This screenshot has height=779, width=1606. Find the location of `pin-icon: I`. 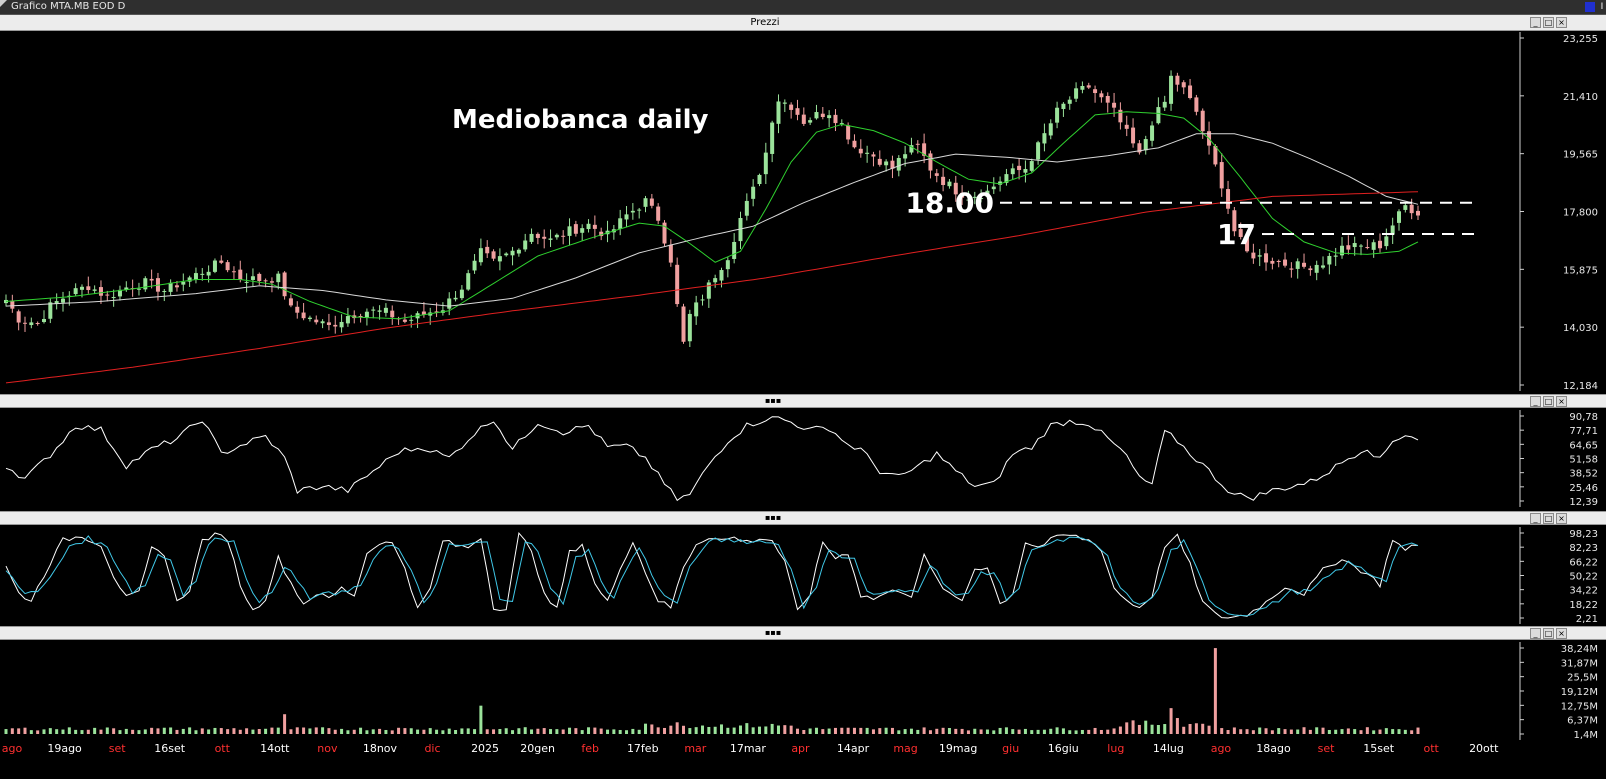

pin-icon: I is located at coordinates (1602, 7).